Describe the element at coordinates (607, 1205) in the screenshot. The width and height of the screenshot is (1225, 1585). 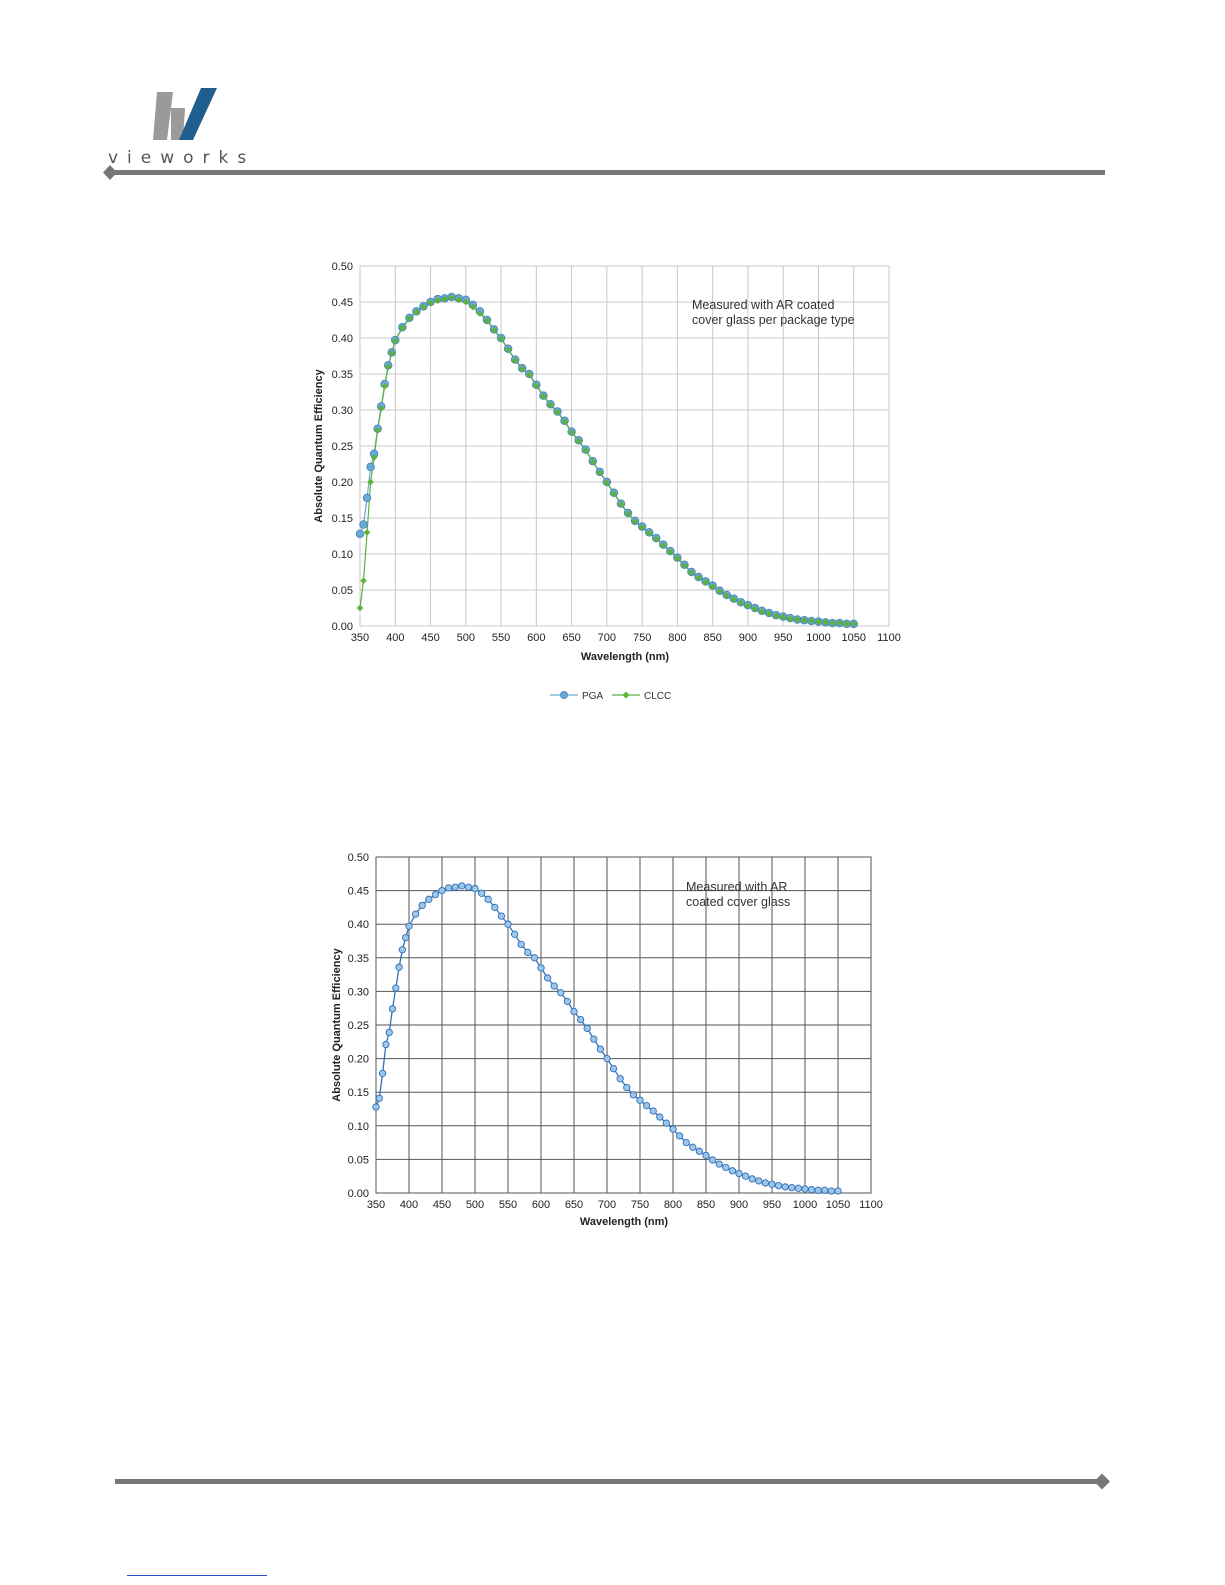
I see `x-tick-label: 700` at that location.